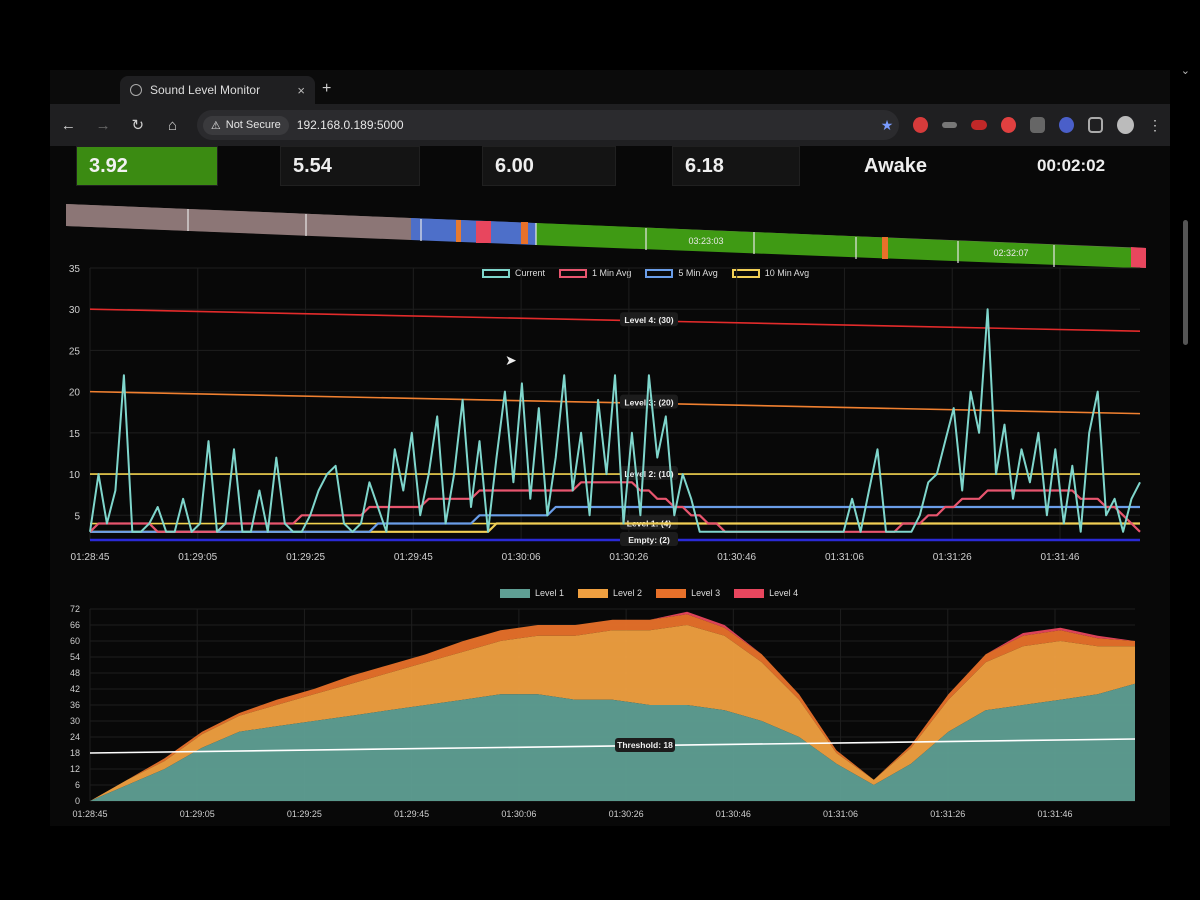 The height and width of the screenshot is (900, 1200). I want to click on scrollbar, so click(1185, 282).